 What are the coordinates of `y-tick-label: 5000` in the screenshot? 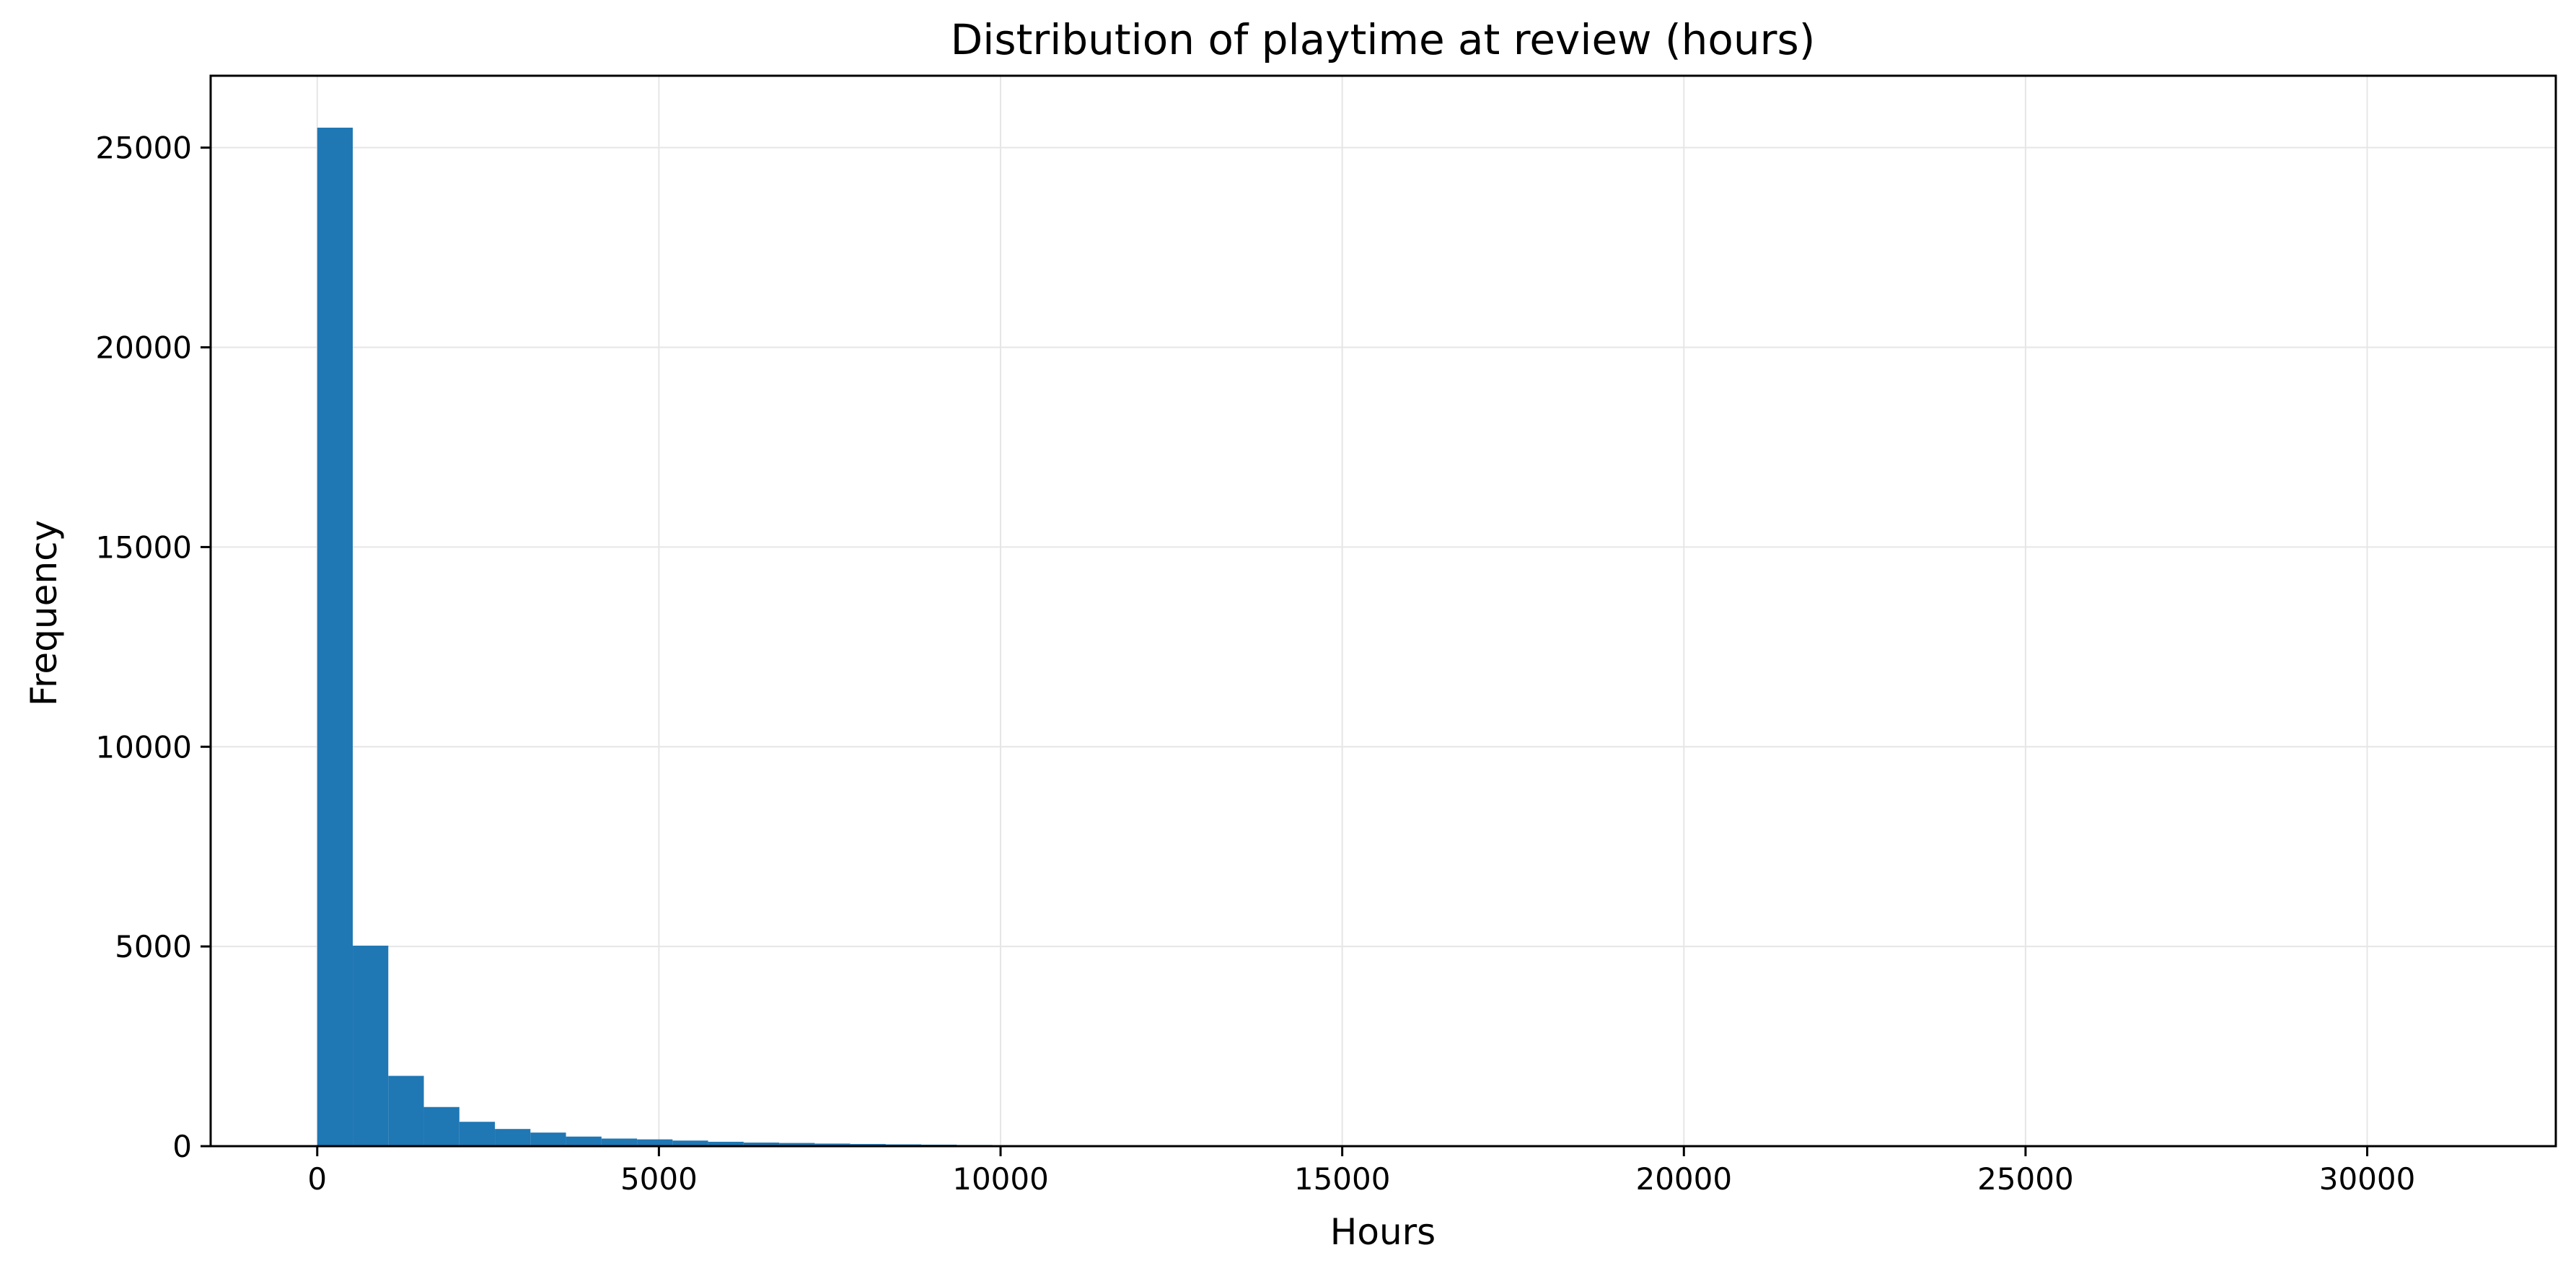 It's located at (153, 947).